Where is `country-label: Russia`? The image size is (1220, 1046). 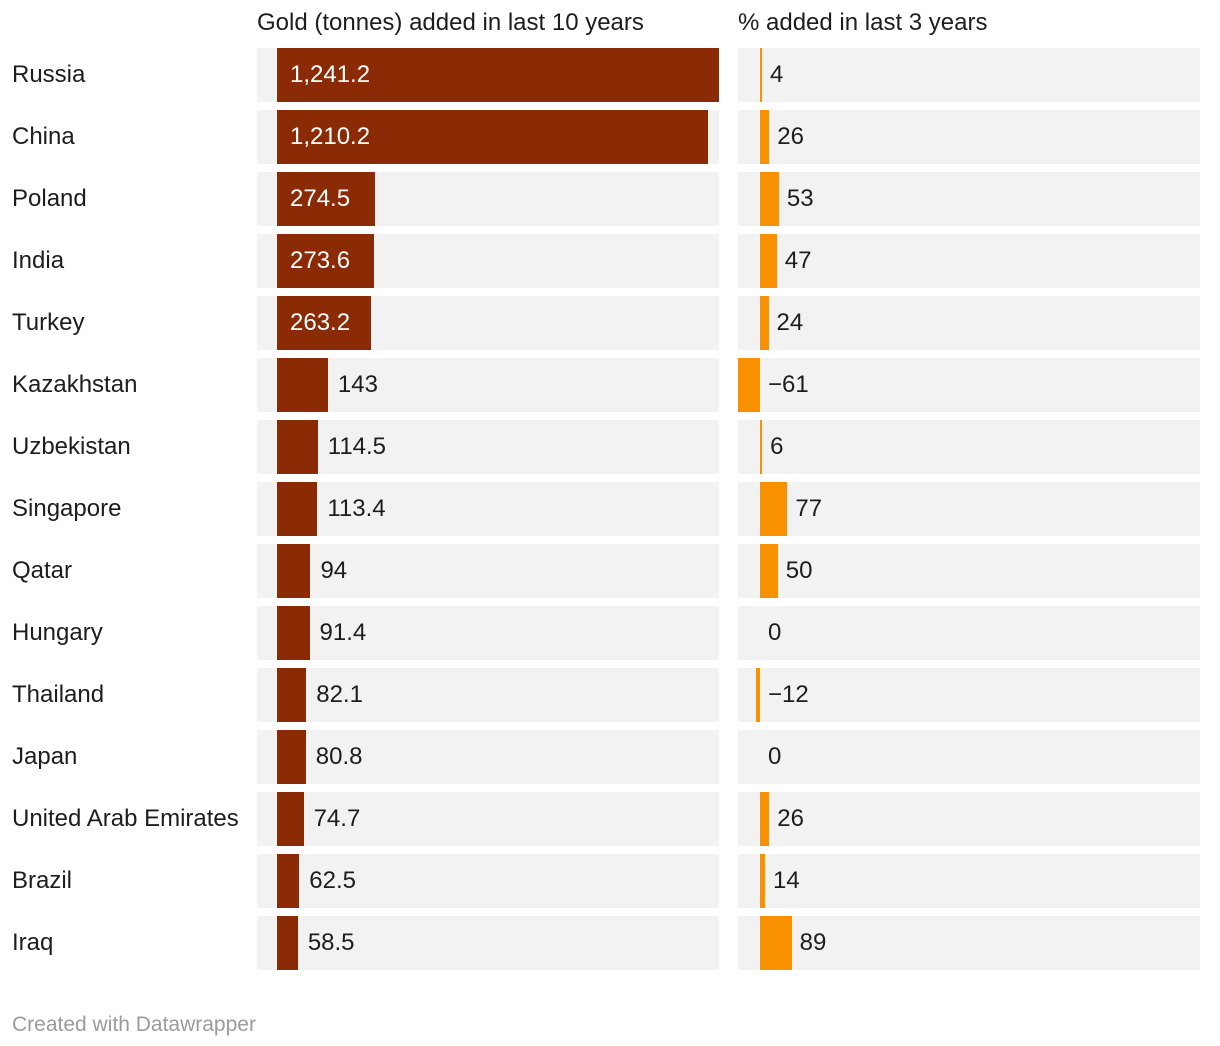 country-label: Russia is located at coordinates (49, 74).